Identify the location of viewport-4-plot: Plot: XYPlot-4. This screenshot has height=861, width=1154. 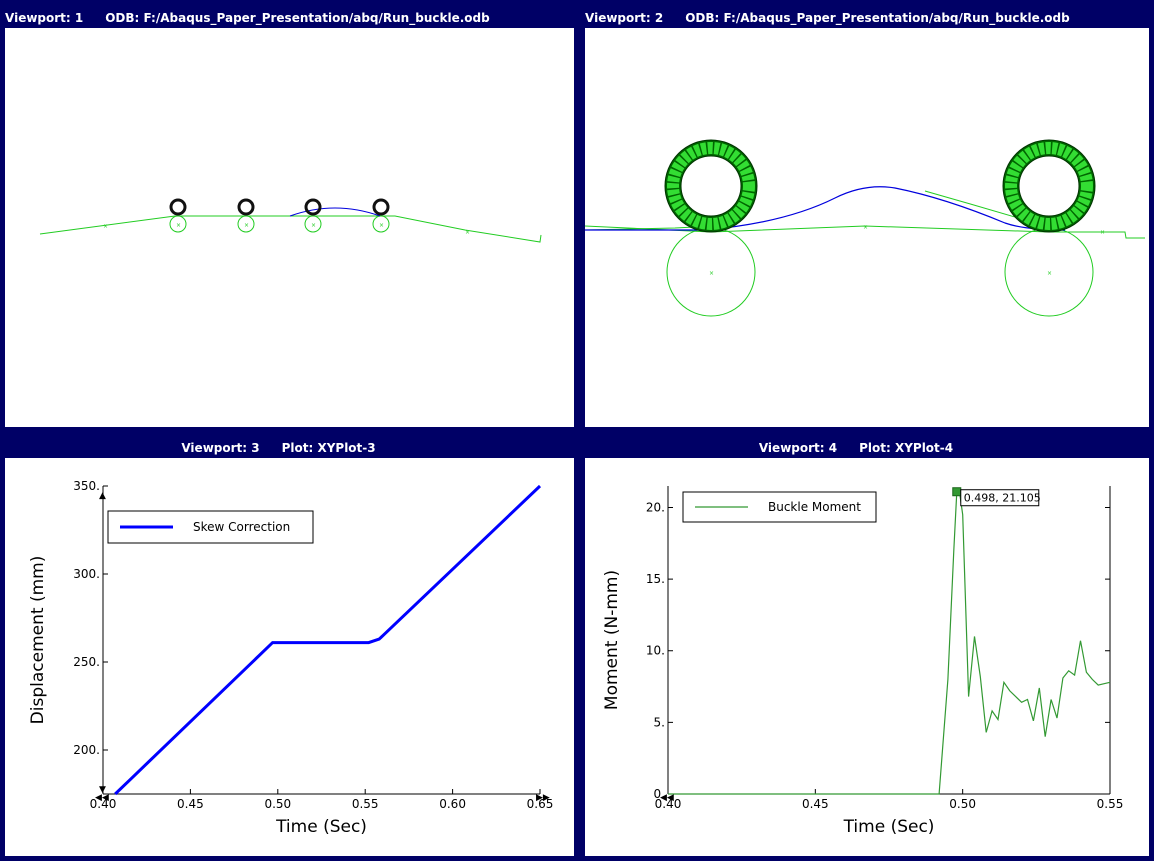
(906, 448).